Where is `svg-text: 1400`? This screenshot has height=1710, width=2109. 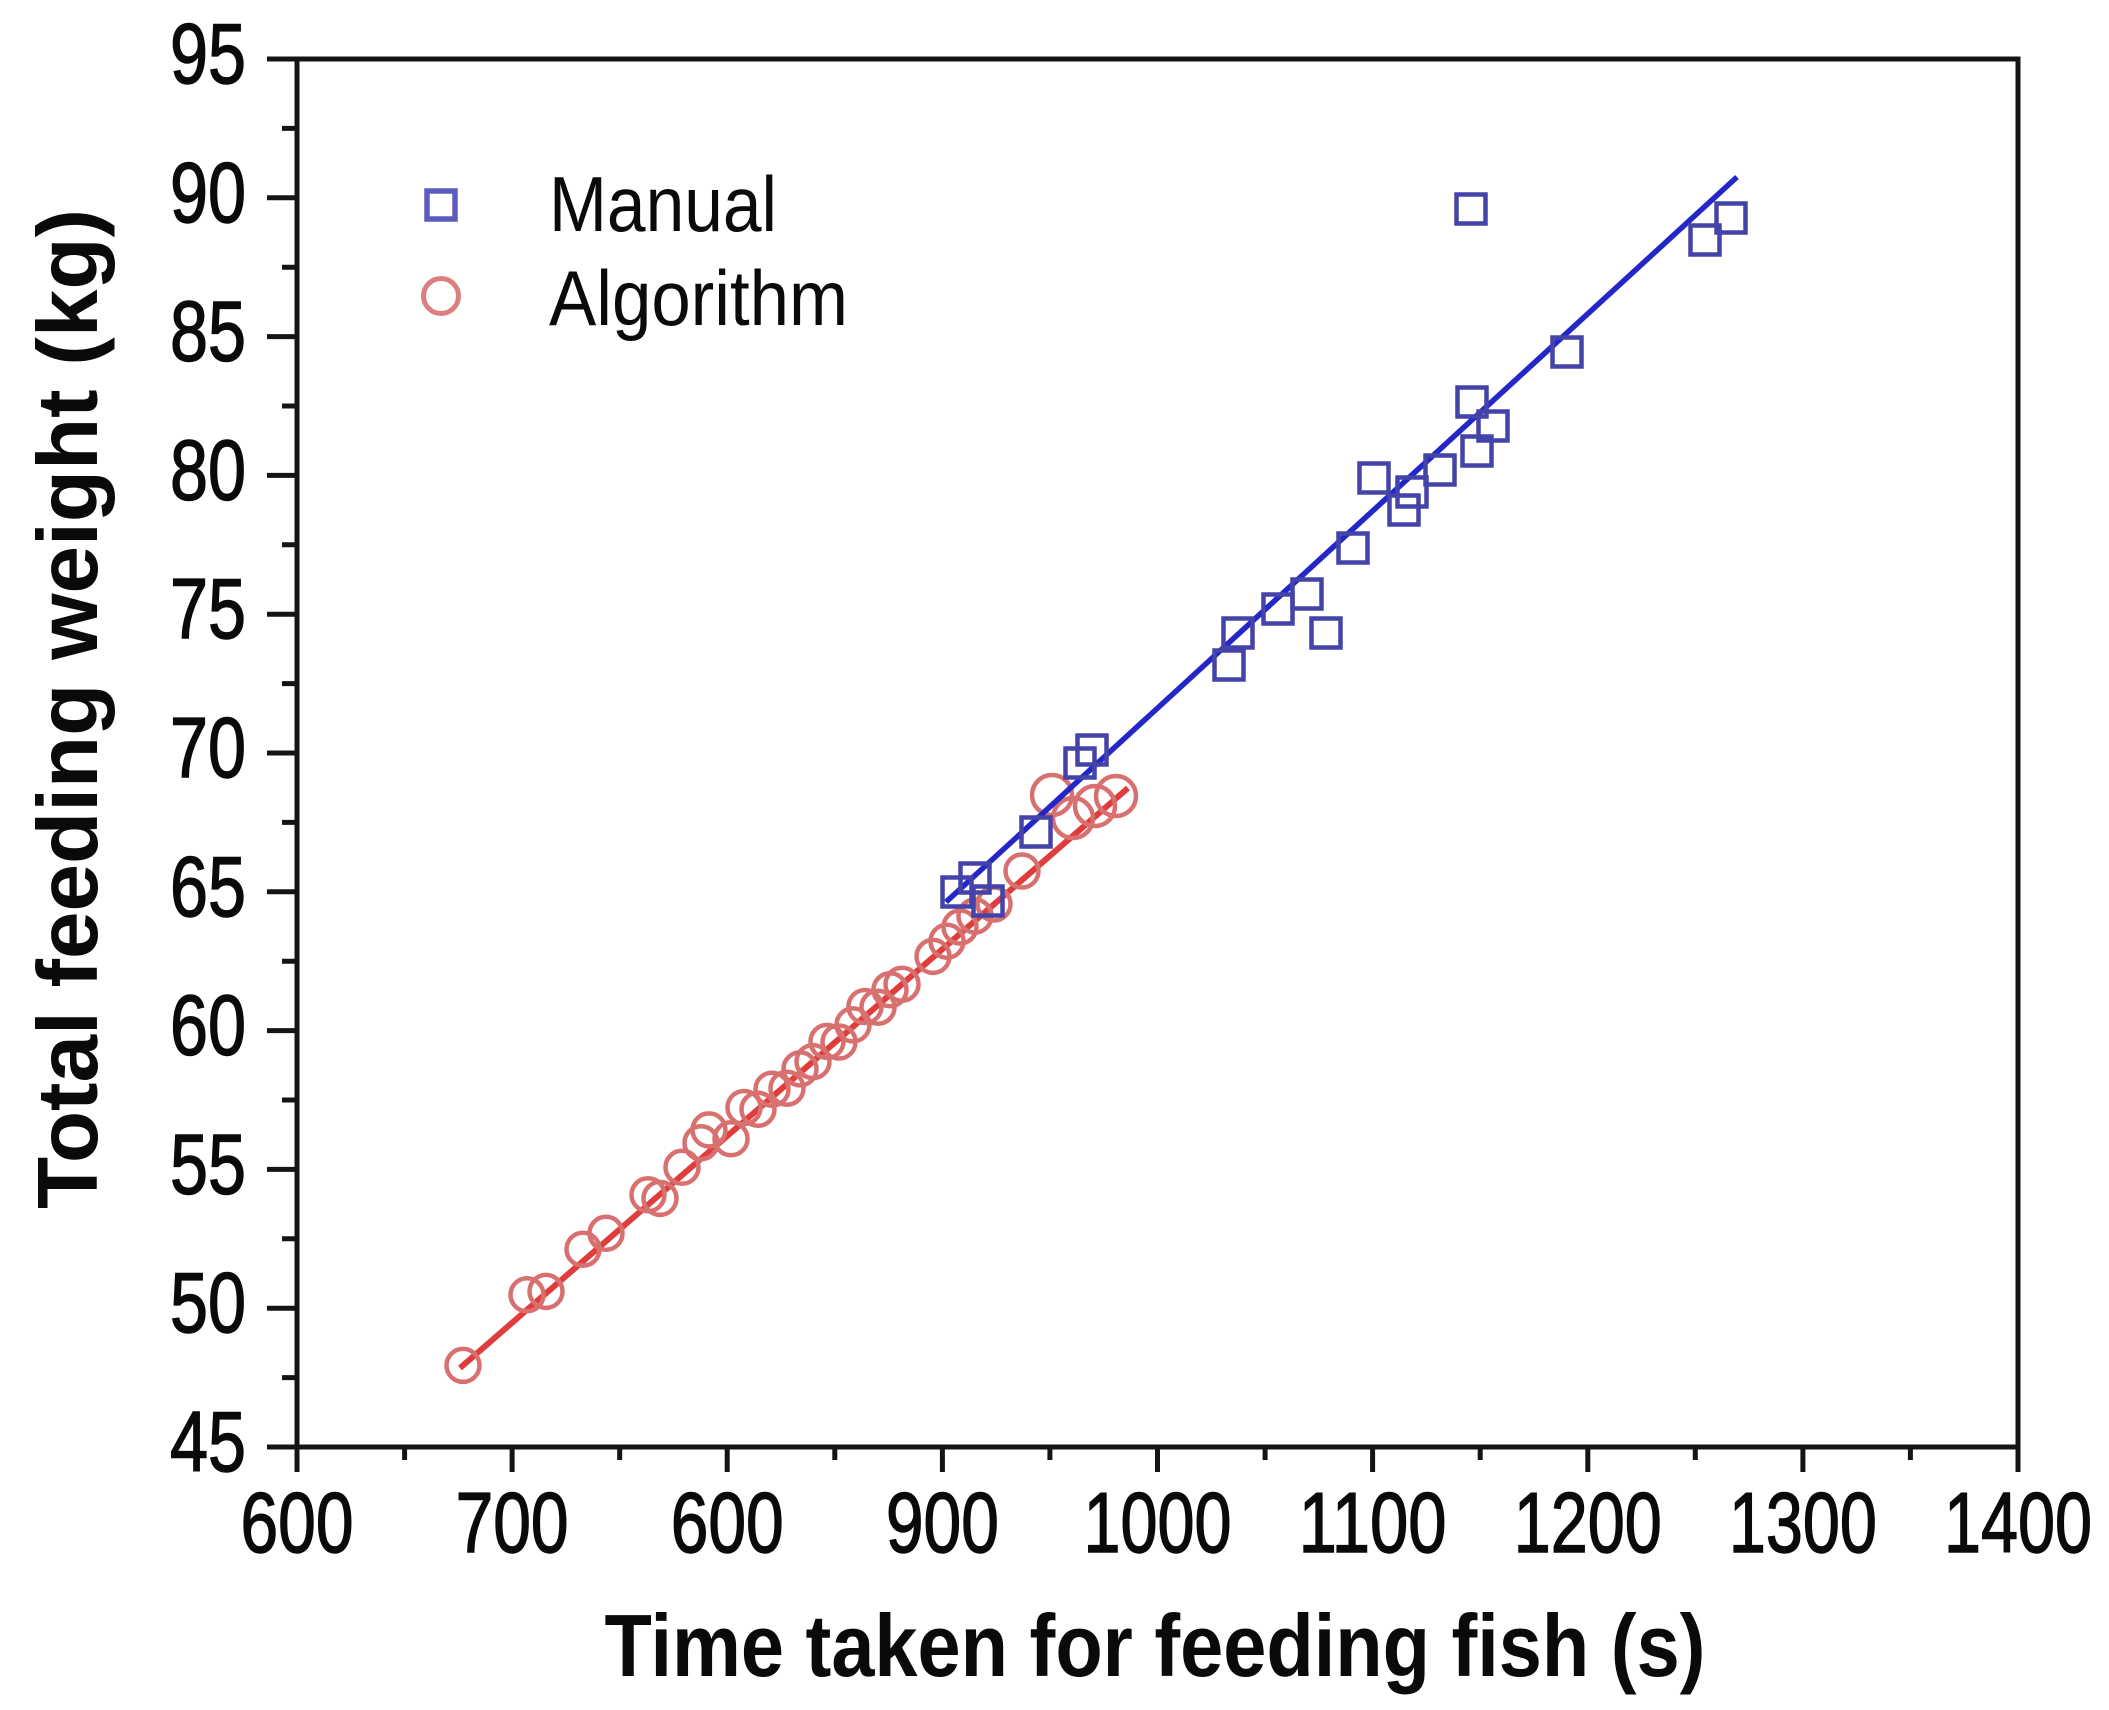 svg-text: 1400 is located at coordinates (2018, 1523).